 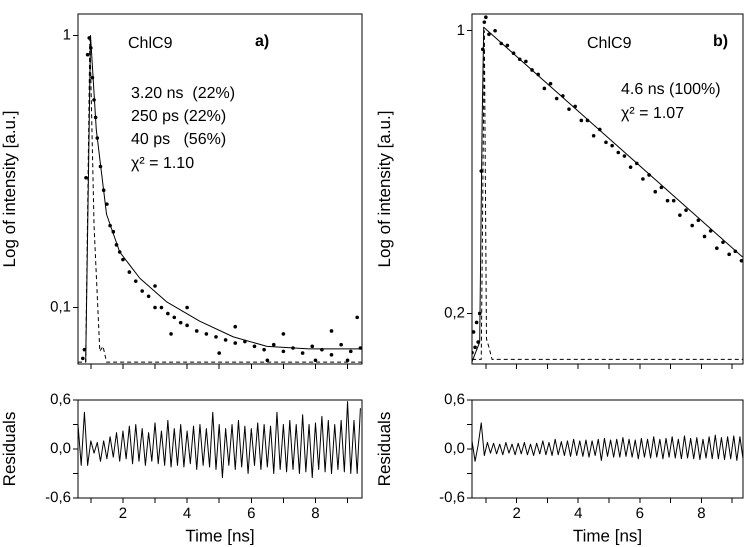 I want to click on x-tick-label: 6, so click(x=251, y=513).